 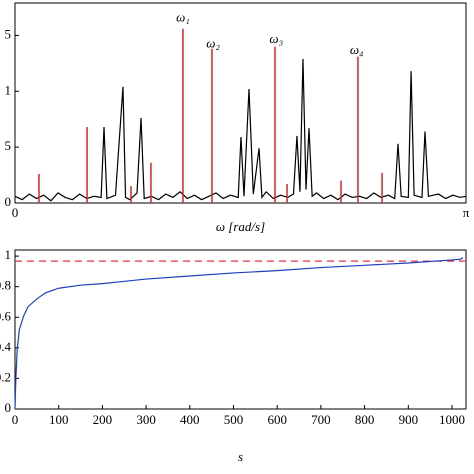 I want to click on x-tick-label: 800, so click(x=365, y=419).